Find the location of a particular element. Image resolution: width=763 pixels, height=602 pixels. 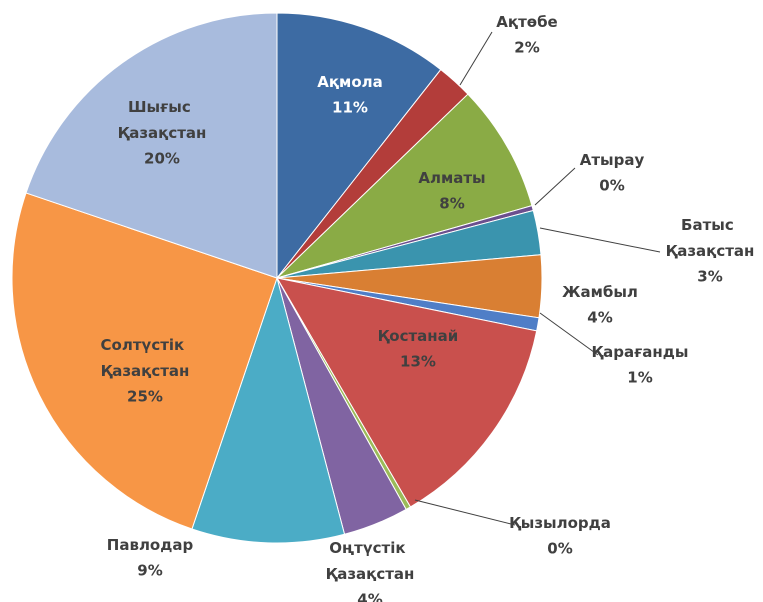

value-label: 25% is located at coordinates (145, 397).